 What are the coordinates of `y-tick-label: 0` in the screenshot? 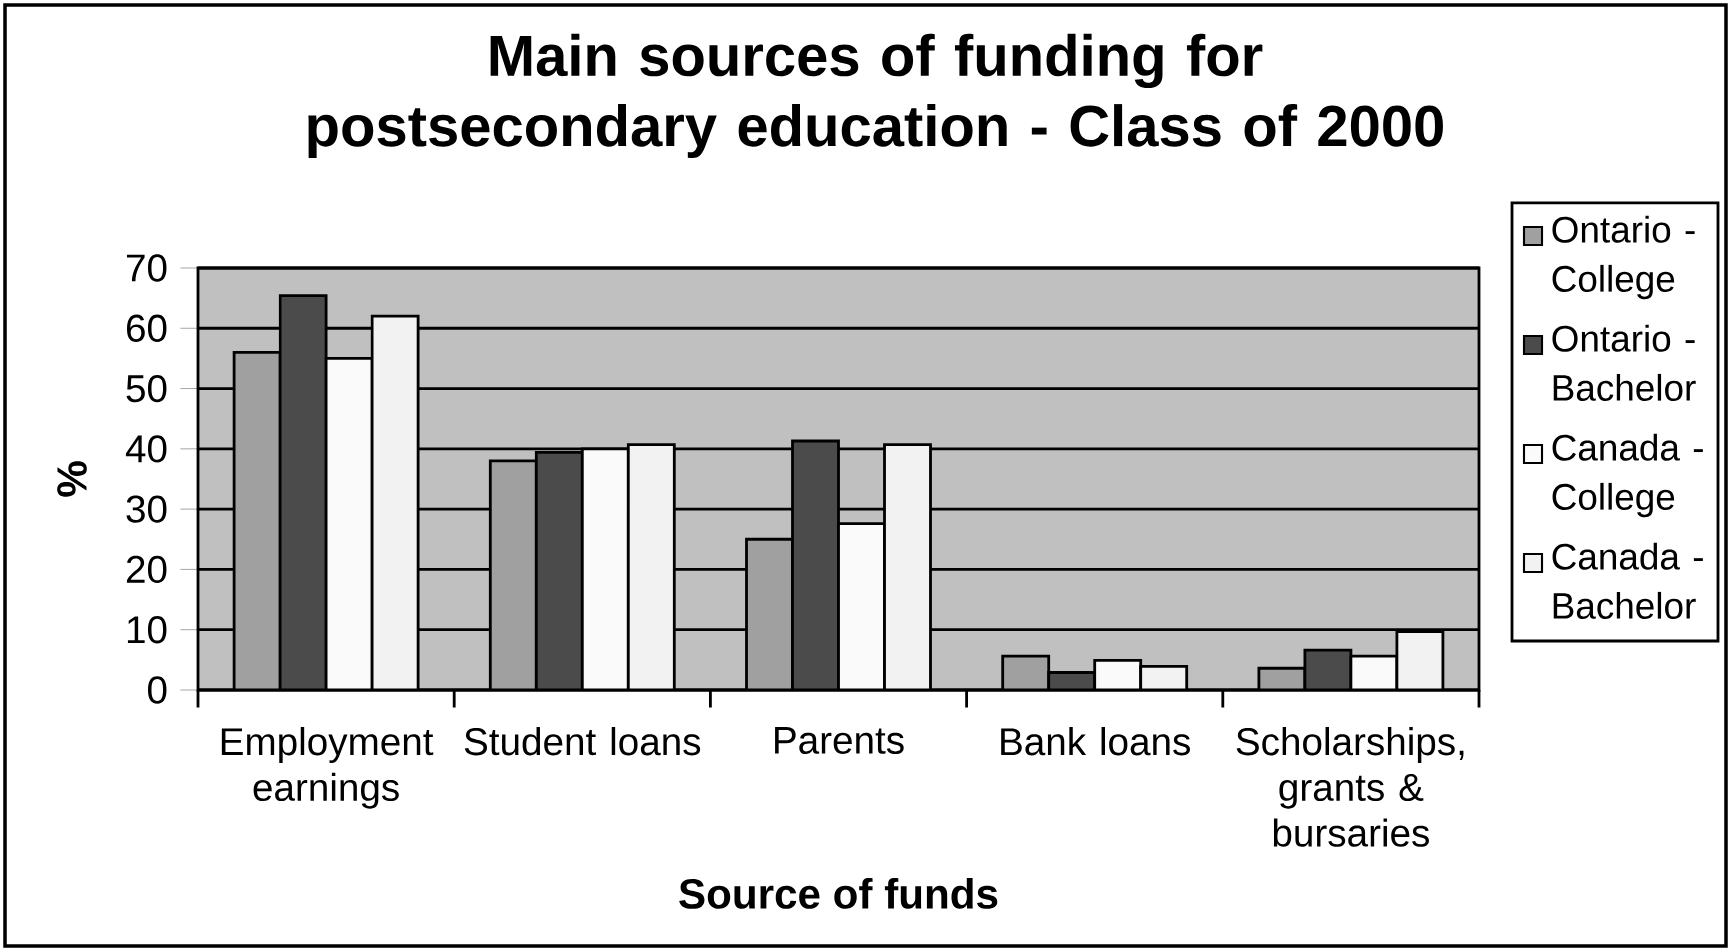 It's located at (157, 690).